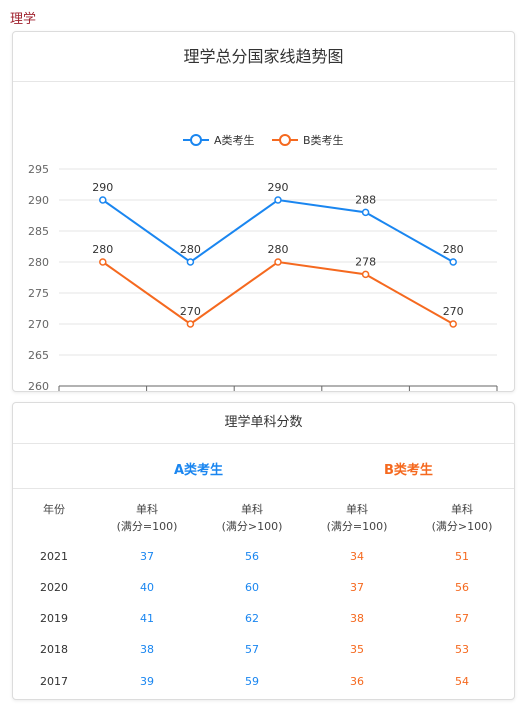 Image resolution: width=526 pixels, height=709 pixels. Describe the element at coordinates (23, 19) in the screenshot. I see `section-label: 理学` at that location.